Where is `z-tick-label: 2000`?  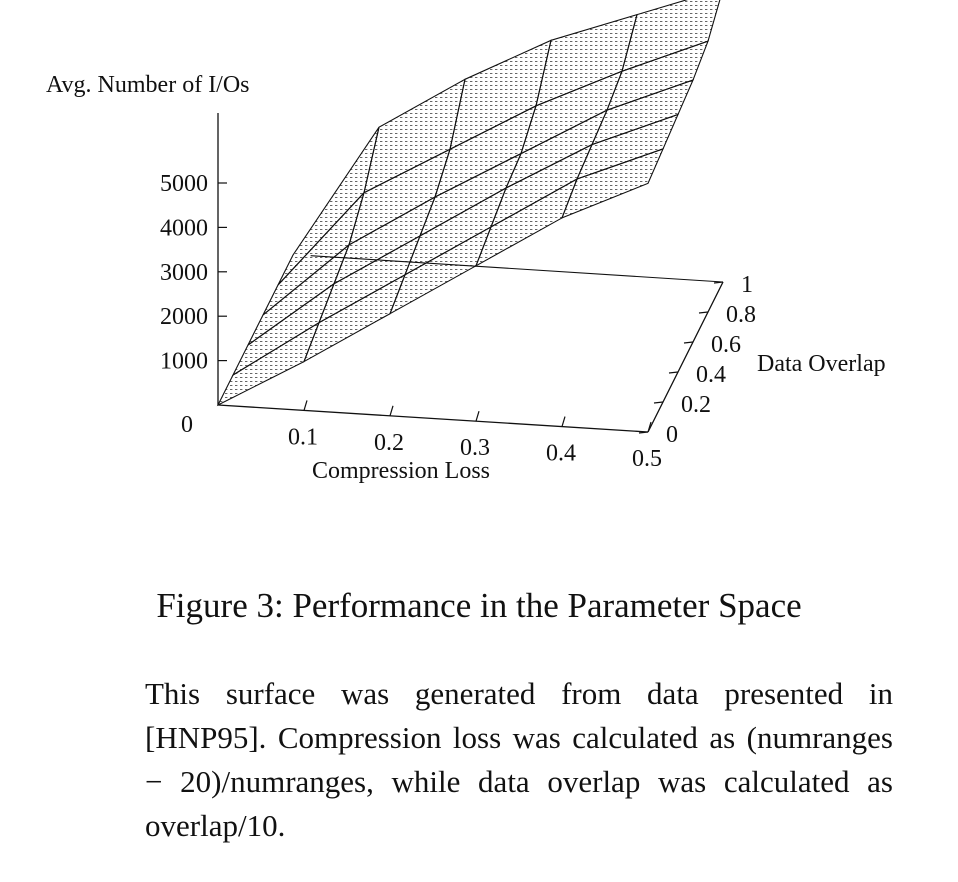
z-tick-label: 2000 is located at coordinates (184, 317).